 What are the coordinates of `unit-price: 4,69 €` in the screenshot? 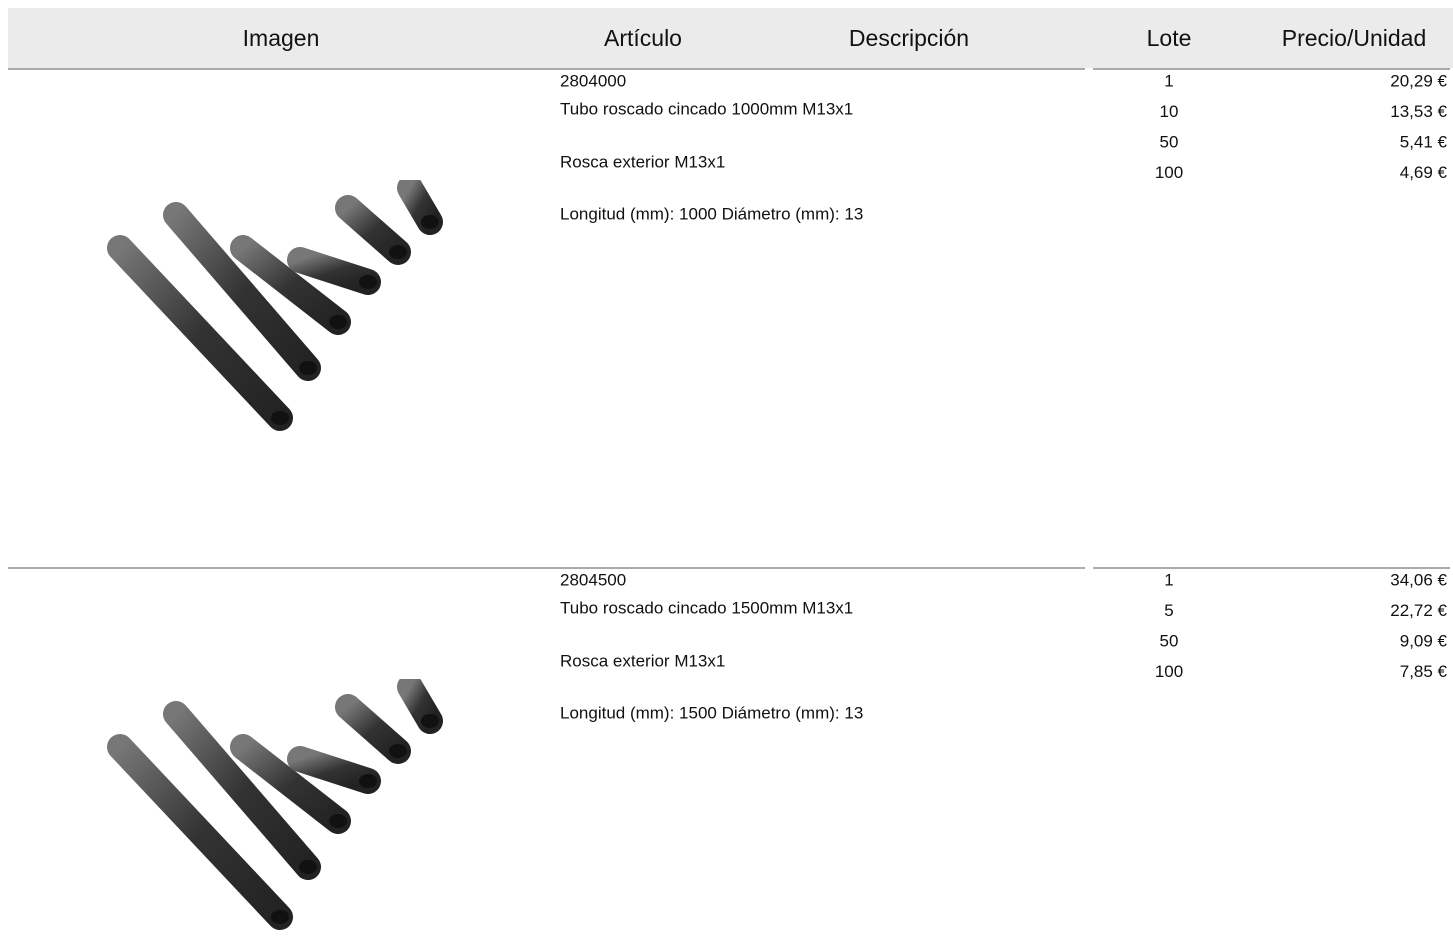 It's located at (1424, 172).